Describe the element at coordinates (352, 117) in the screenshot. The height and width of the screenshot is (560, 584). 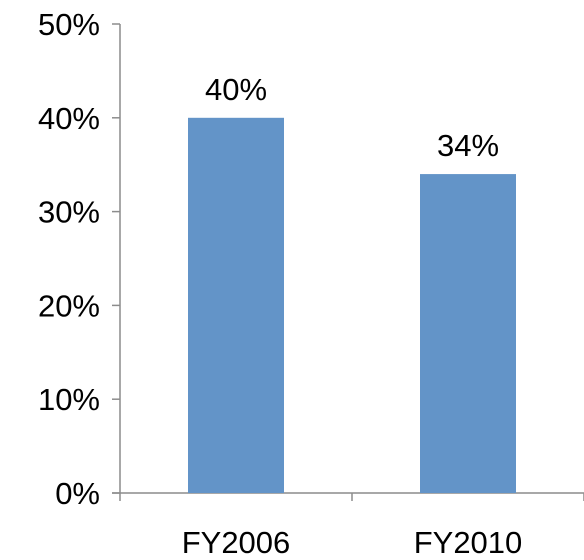
I see `data-labels: 40% 34%` at that location.